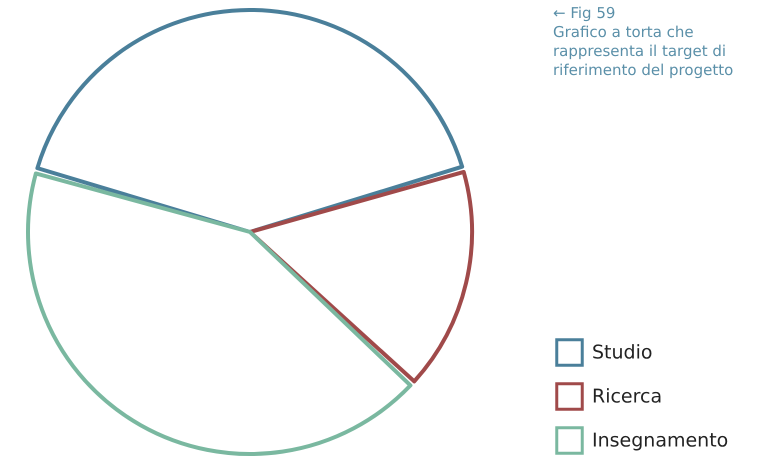  Describe the element at coordinates (627, 397) in the screenshot. I see `legend-label: Ricerca` at that location.